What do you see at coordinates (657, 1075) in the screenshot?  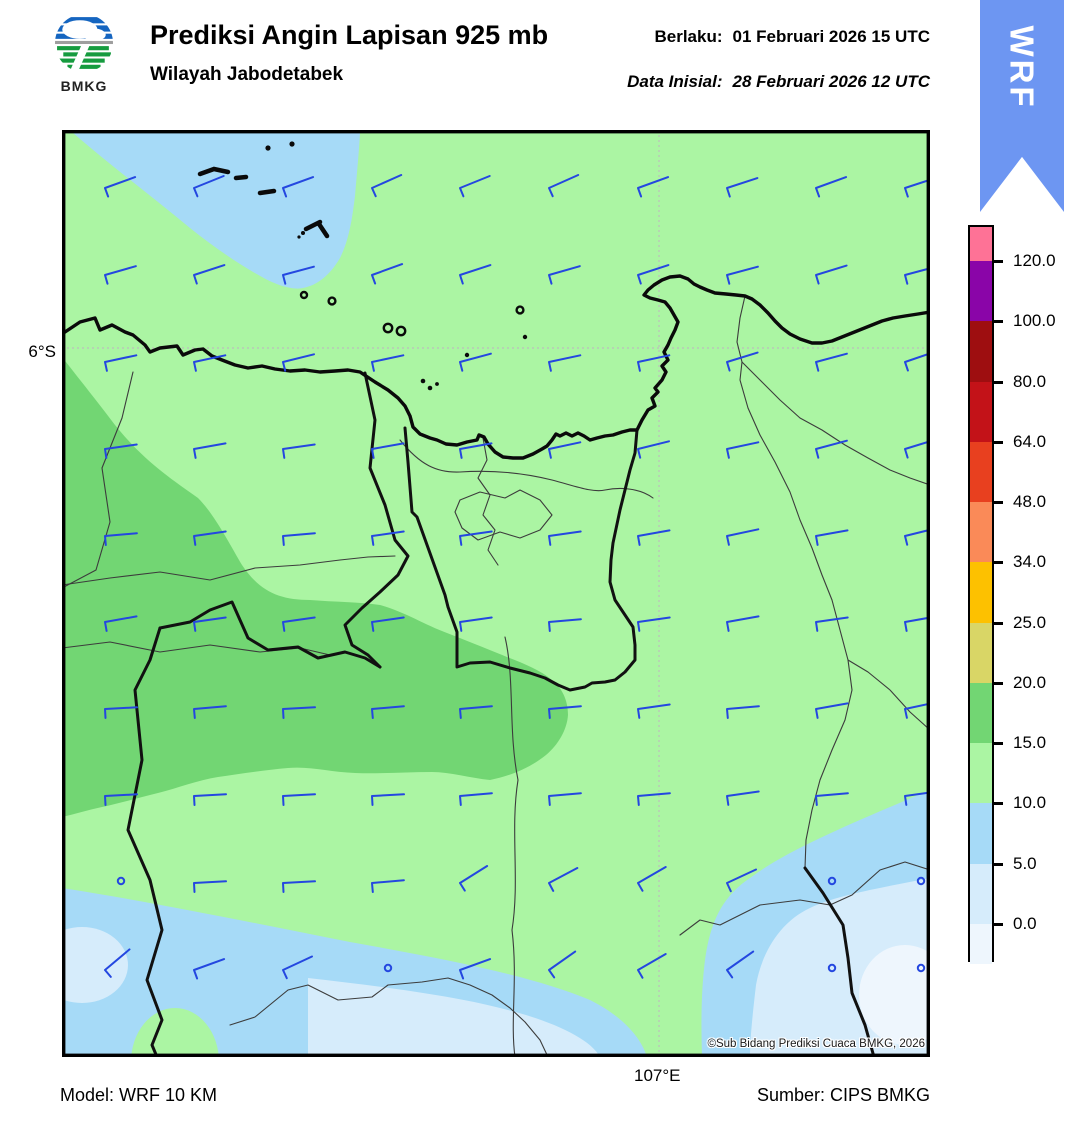 I see `lon-tick-label: 107°E` at bounding box center [657, 1075].